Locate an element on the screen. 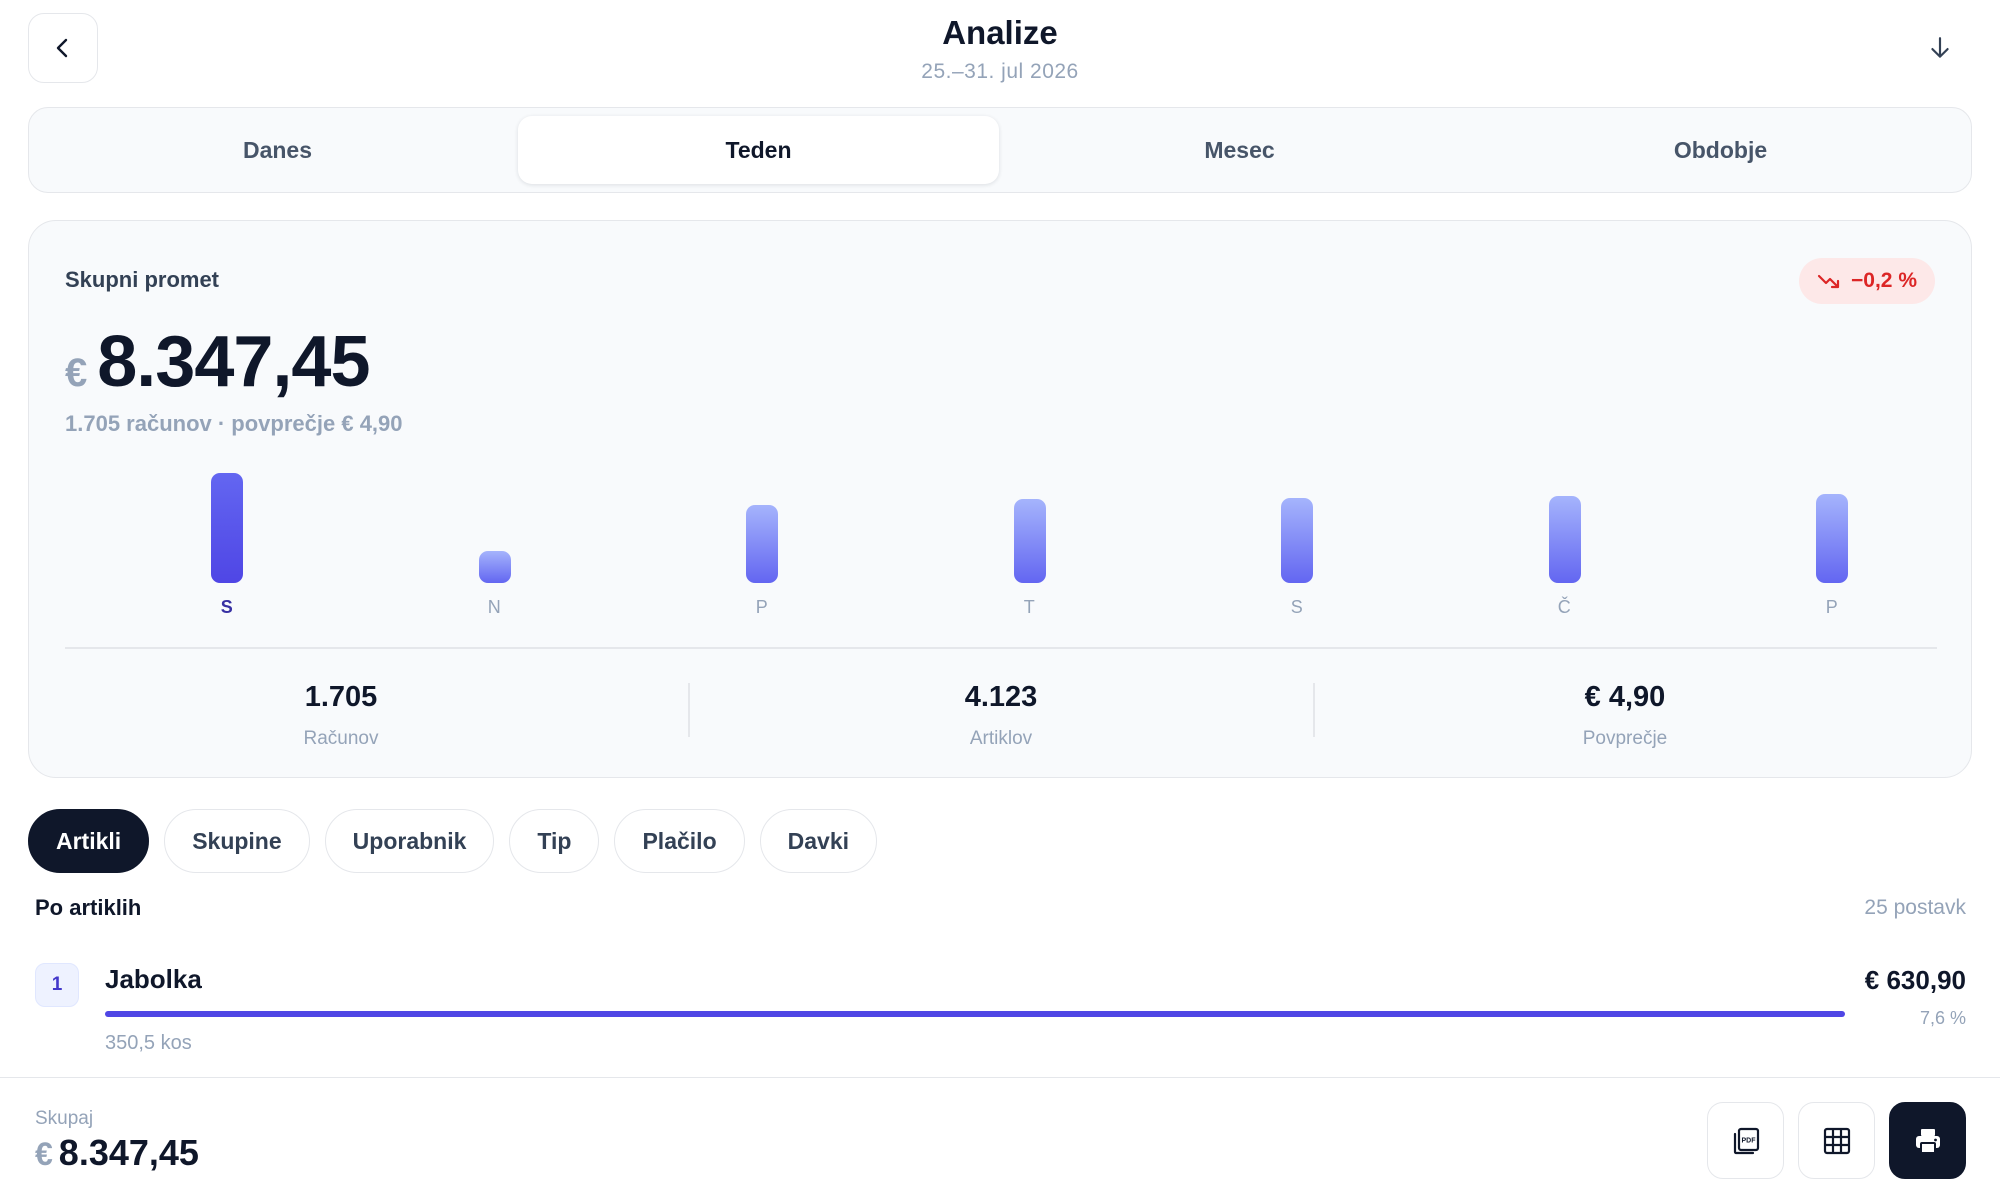 This screenshot has width=2000, height=1200. chart-day-label: T is located at coordinates (1029, 607).